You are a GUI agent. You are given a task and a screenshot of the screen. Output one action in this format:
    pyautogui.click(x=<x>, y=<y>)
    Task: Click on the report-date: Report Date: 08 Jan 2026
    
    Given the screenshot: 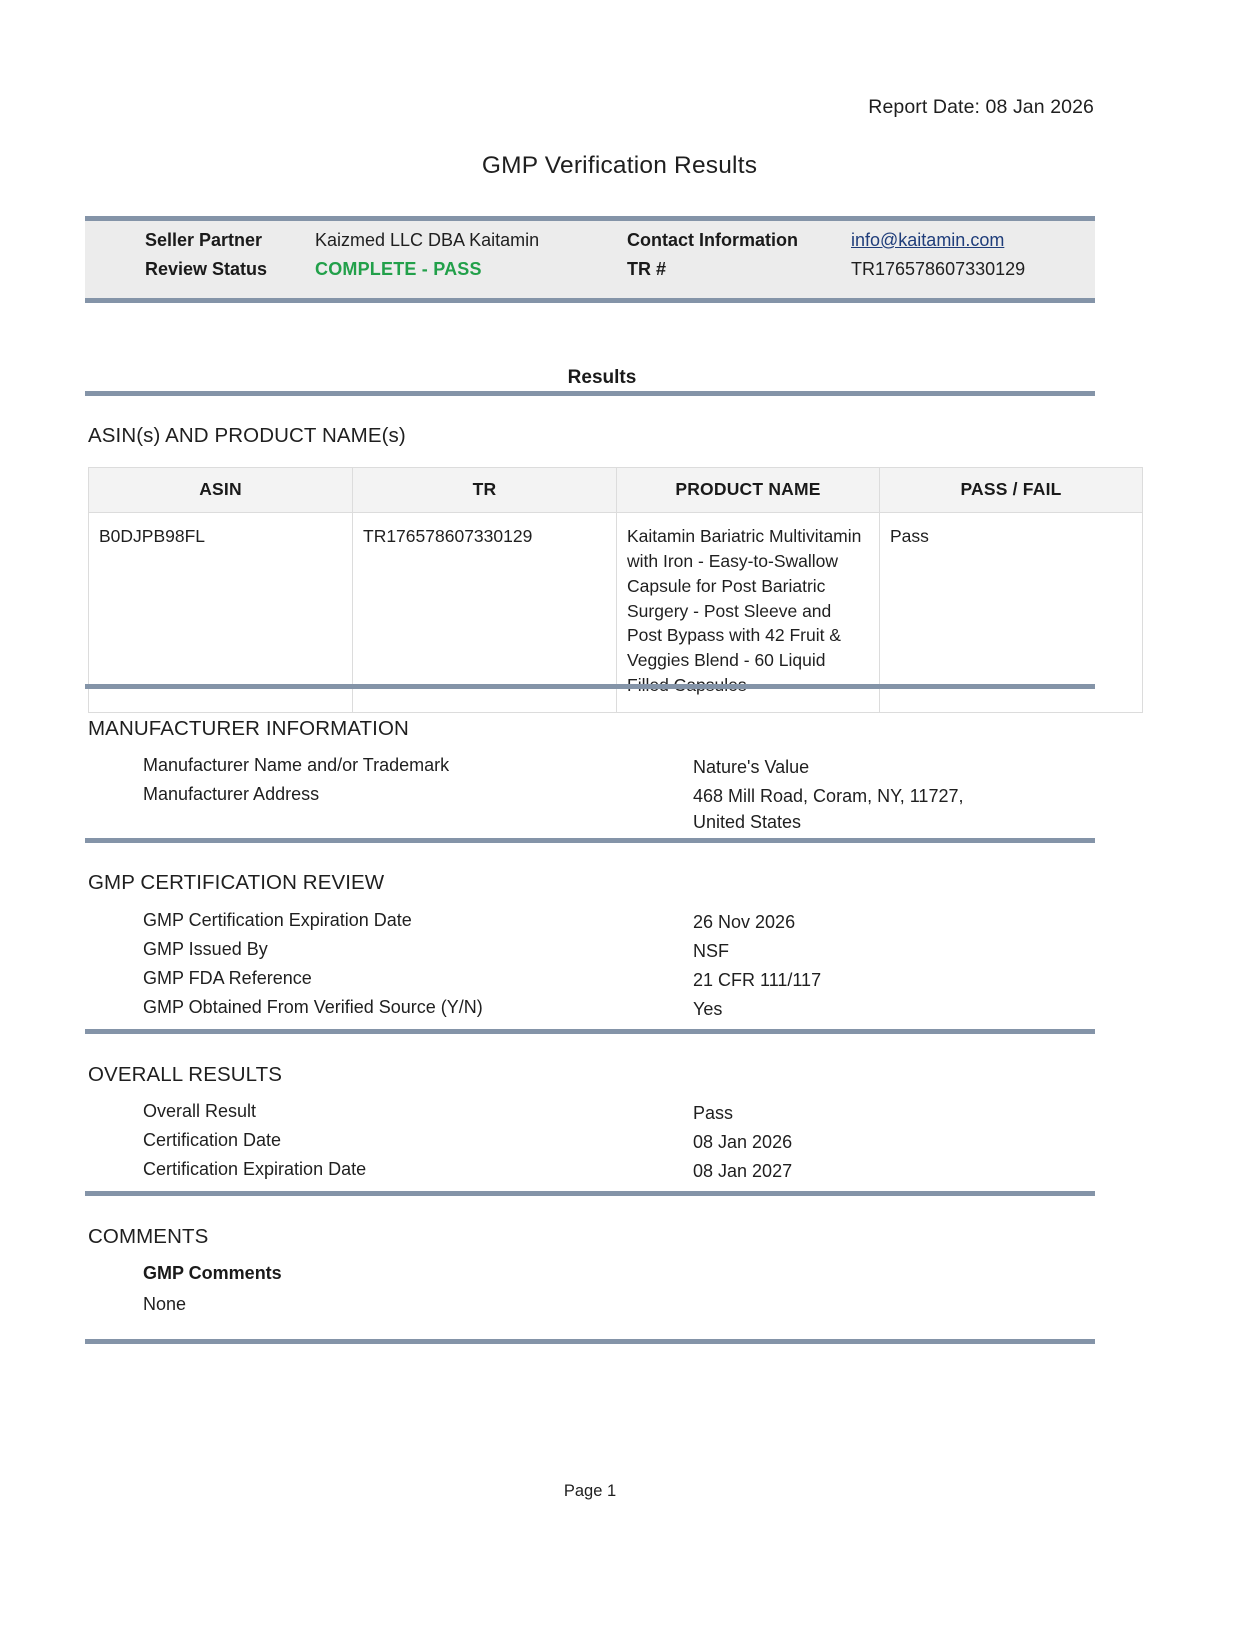 What is the action you would take?
    pyautogui.click(x=981, y=107)
    